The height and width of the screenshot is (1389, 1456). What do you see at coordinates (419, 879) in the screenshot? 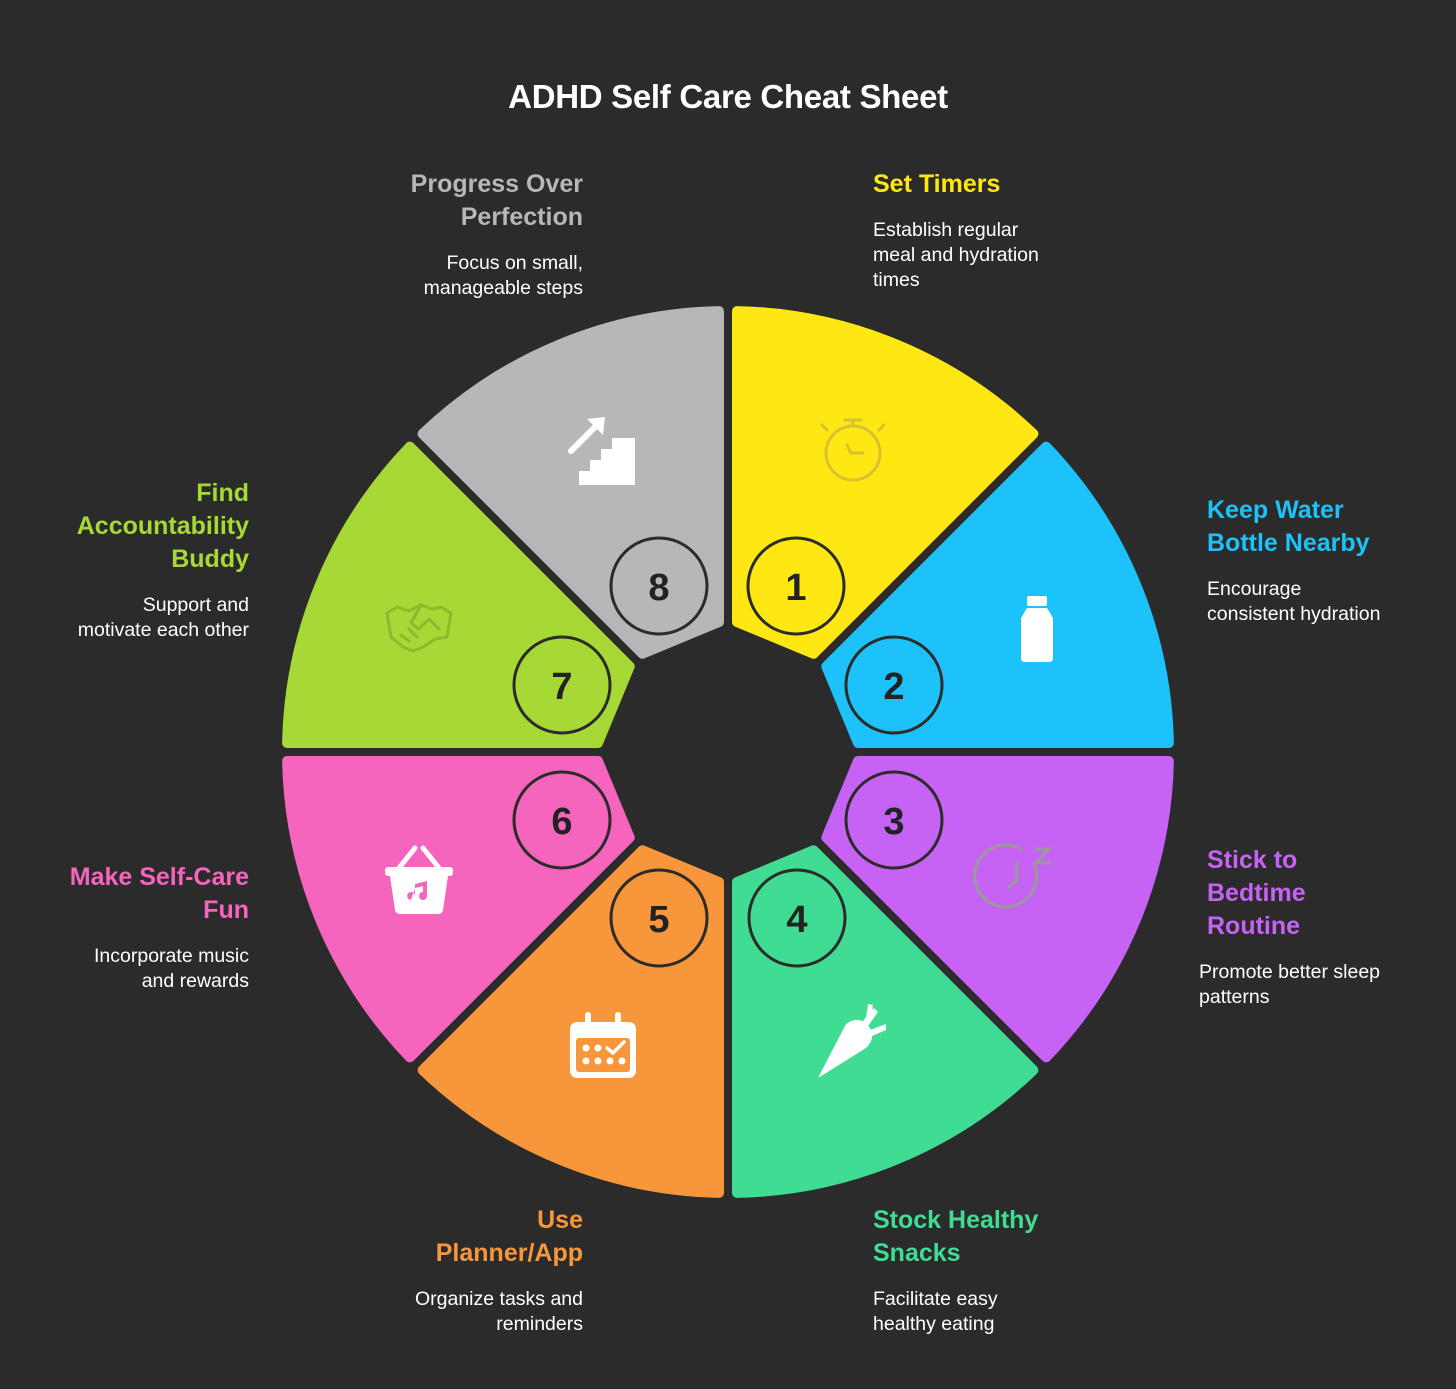
I see `music-basket-icon` at bounding box center [419, 879].